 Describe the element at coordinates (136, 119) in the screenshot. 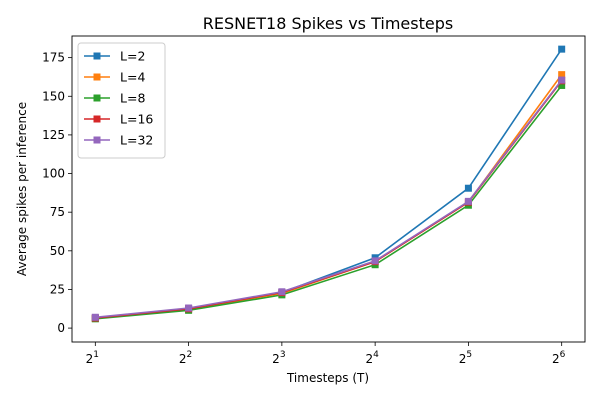

I see `legend-label: L=16` at that location.